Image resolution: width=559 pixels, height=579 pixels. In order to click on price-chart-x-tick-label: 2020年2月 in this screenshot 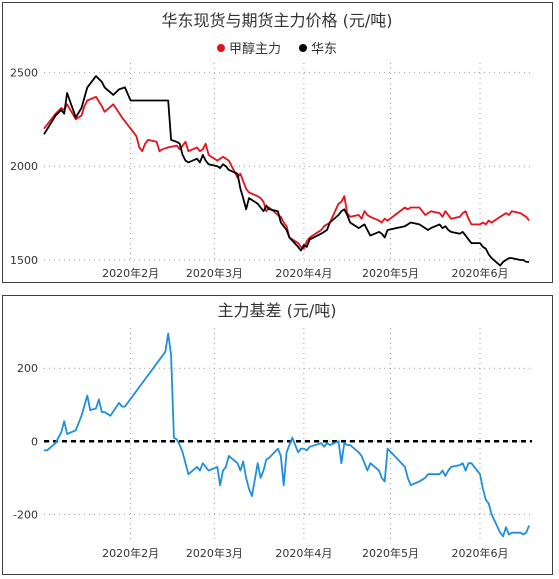, I will do `click(130, 273)`.